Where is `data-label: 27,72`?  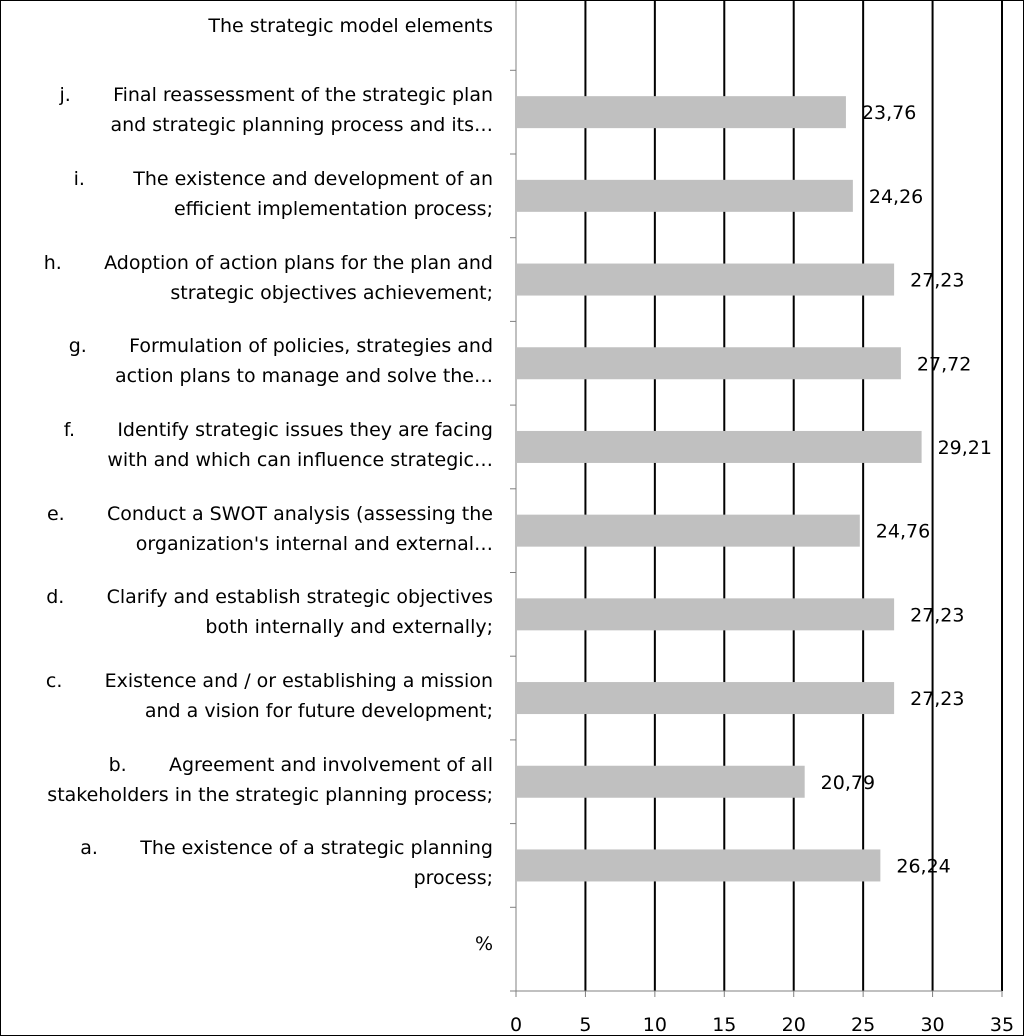 data-label: 27,72 is located at coordinates (944, 364).